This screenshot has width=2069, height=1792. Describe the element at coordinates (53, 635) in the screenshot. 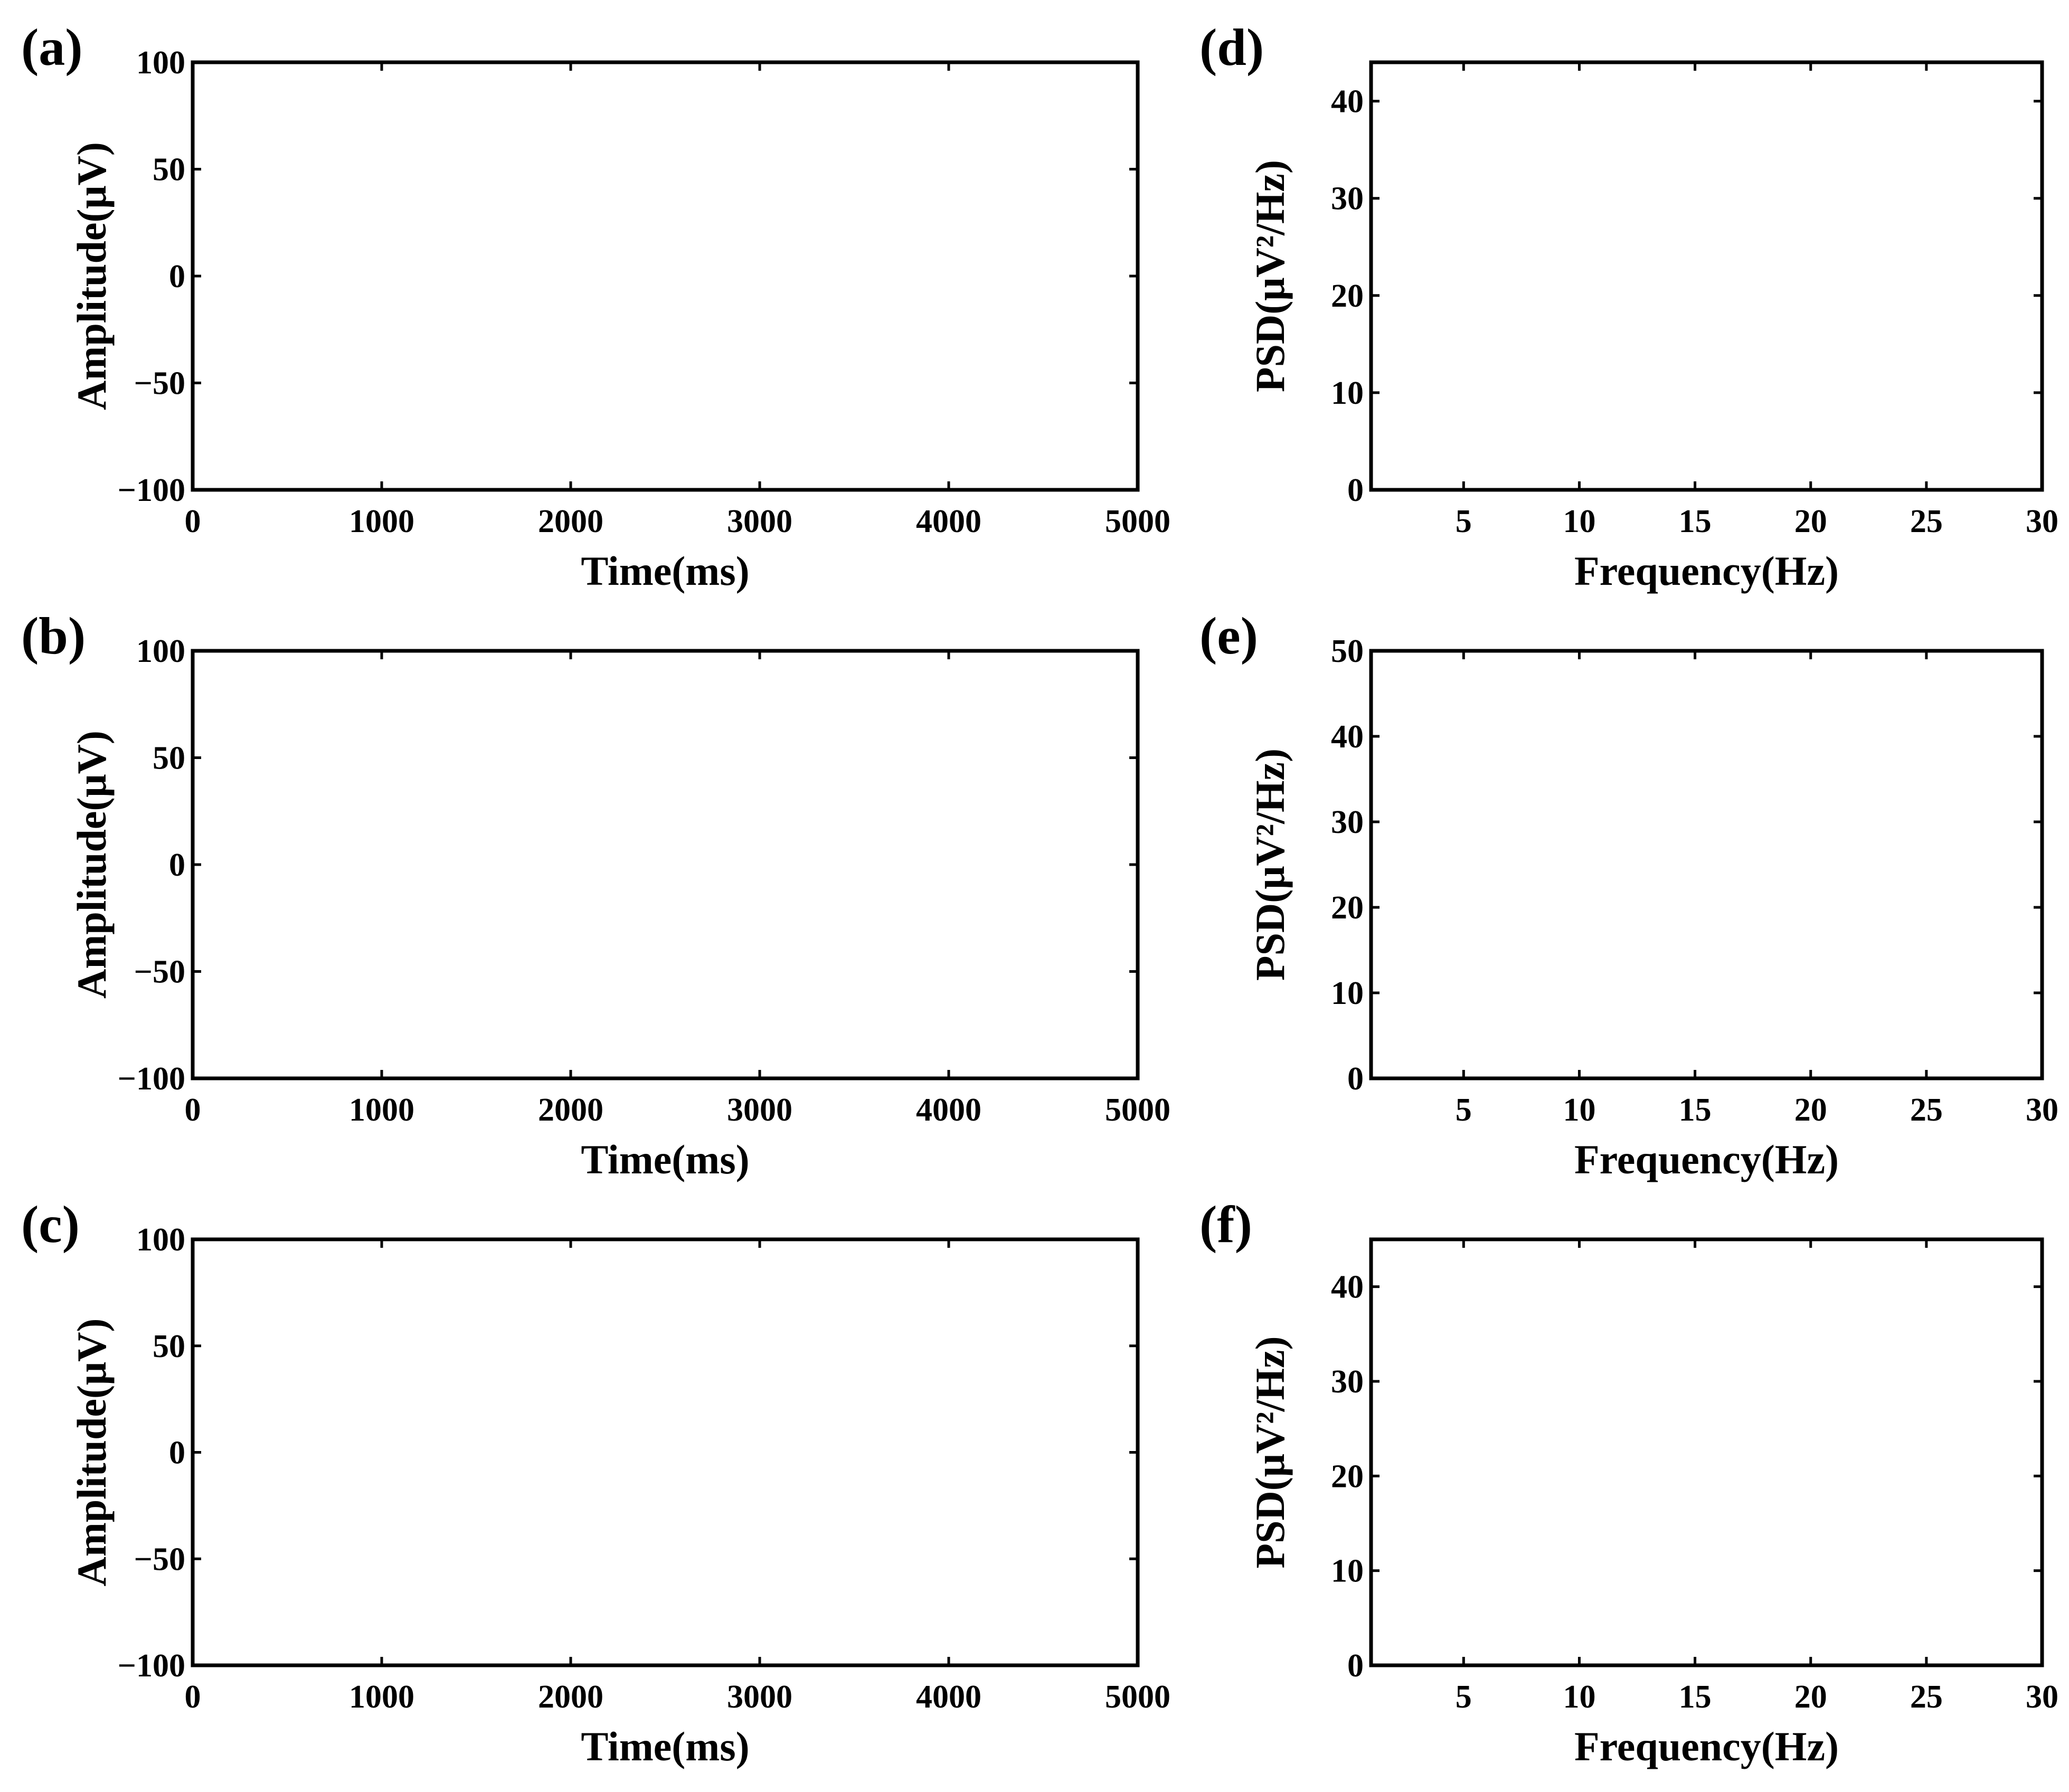

I see `panel-label: (b)` at that location.